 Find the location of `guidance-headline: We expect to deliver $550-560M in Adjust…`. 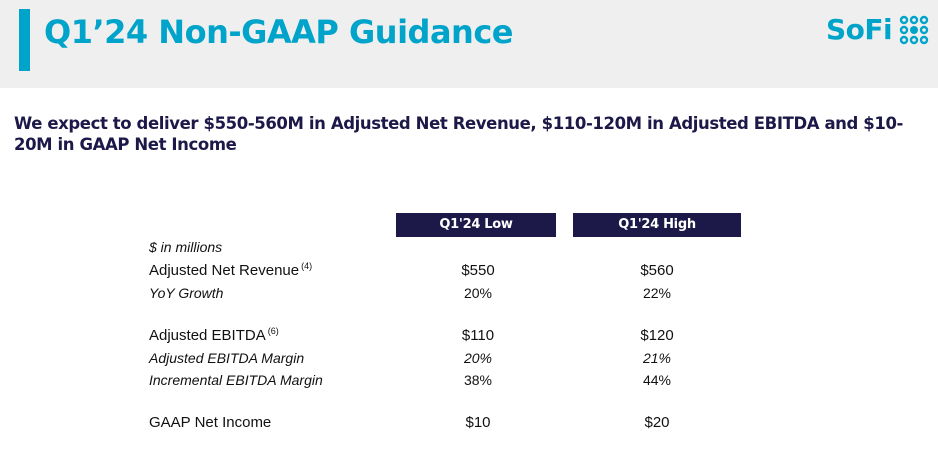

guidance-headline: We expect to deliver $550-560M in Adjust… is located at coordinates (458, 134).